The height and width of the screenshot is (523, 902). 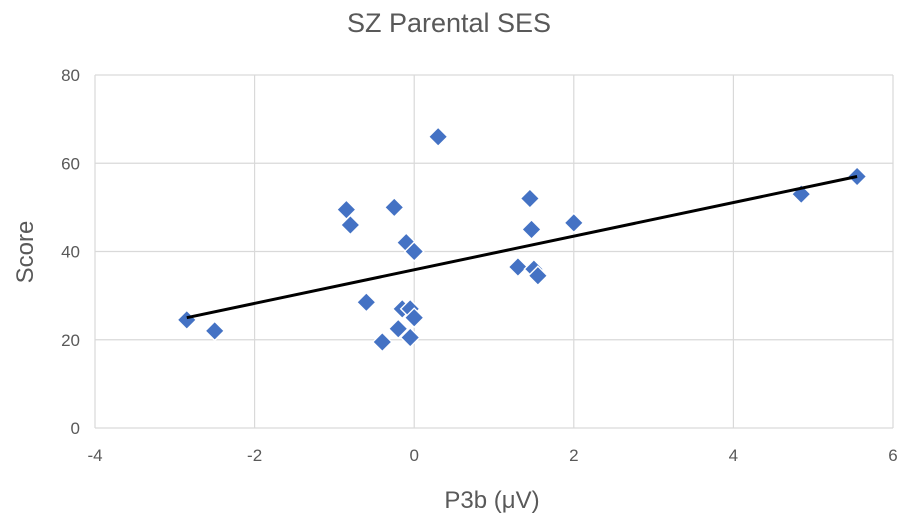 I want to click on y-tick-label: 0, so click(x=75, y=428).